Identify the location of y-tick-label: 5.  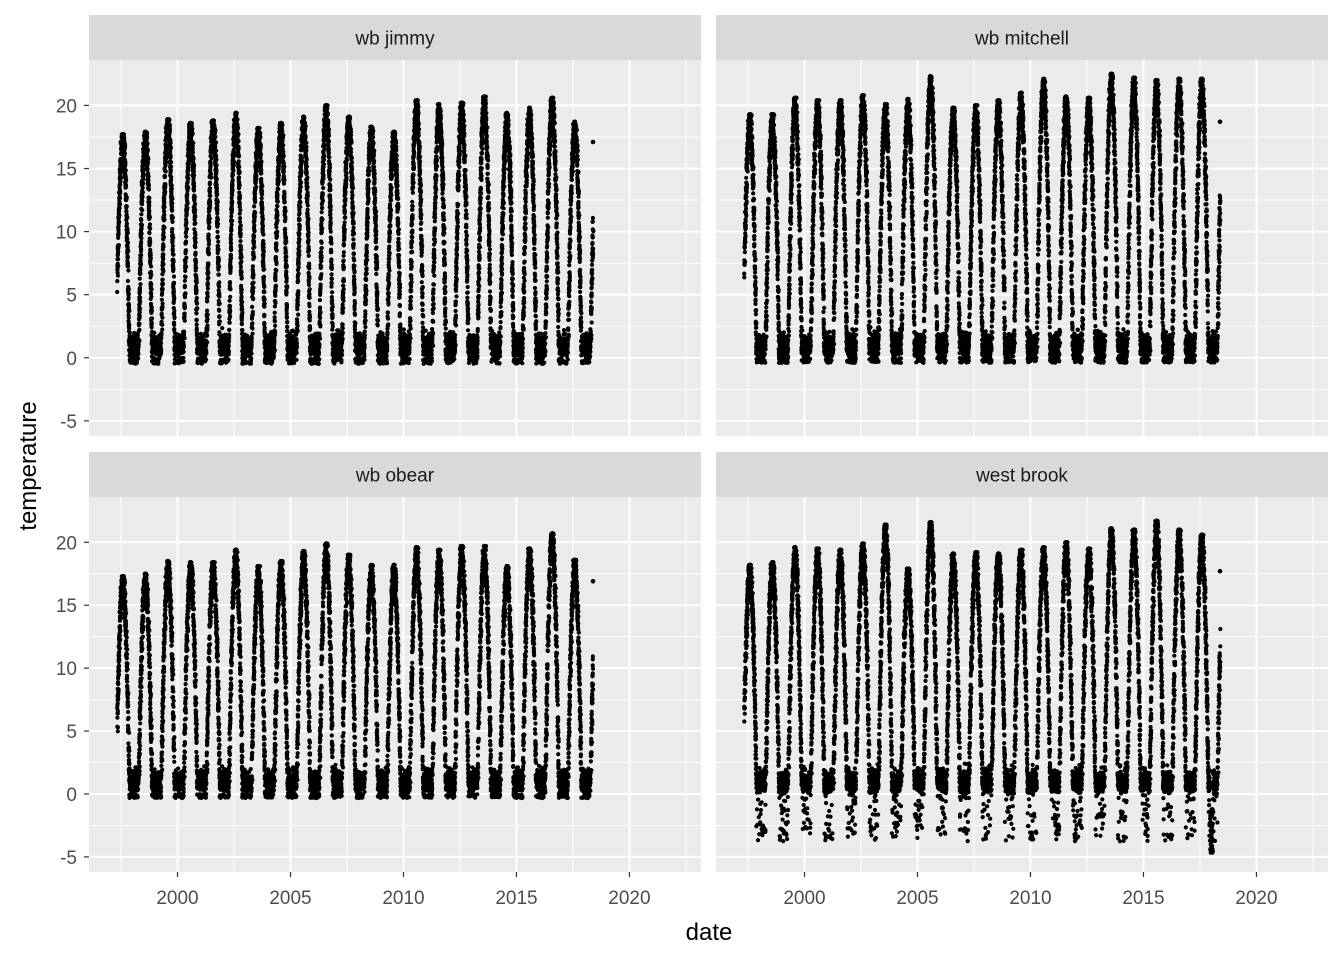
(71, 296).